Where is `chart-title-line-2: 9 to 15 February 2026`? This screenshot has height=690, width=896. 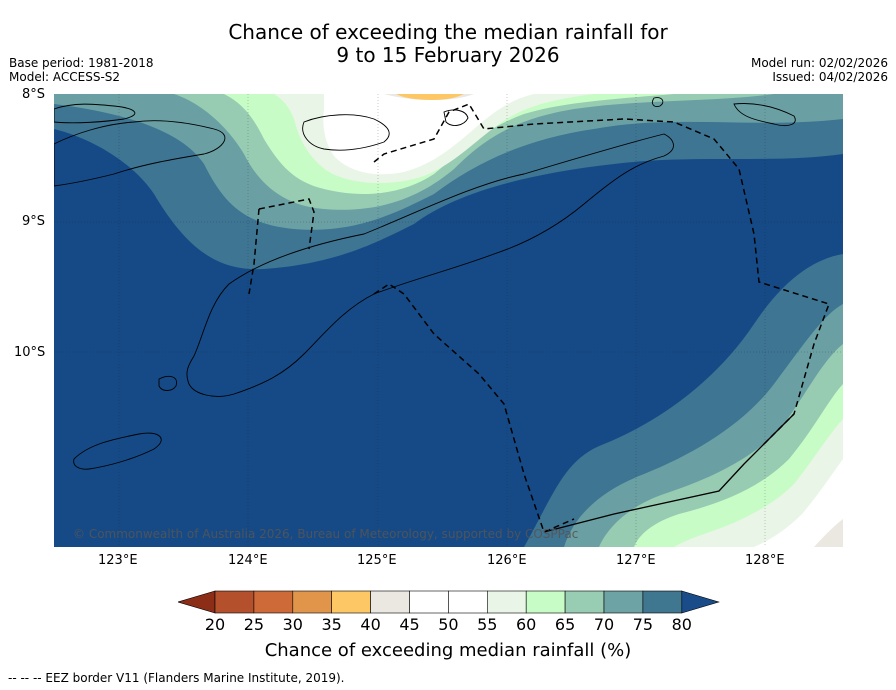
chart-title-line-2: 9 to 15 February 2026 is located at coordinates (448, 55).